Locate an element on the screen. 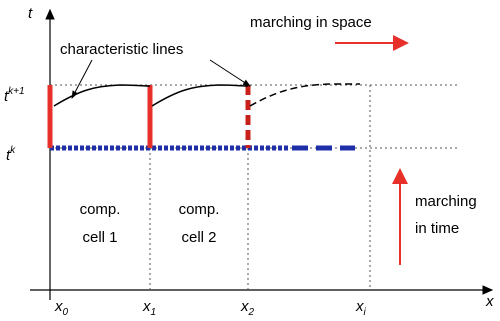 The height and width of the screenshot is (321, 500). annotation: marching is located at coordinates (446, 201).